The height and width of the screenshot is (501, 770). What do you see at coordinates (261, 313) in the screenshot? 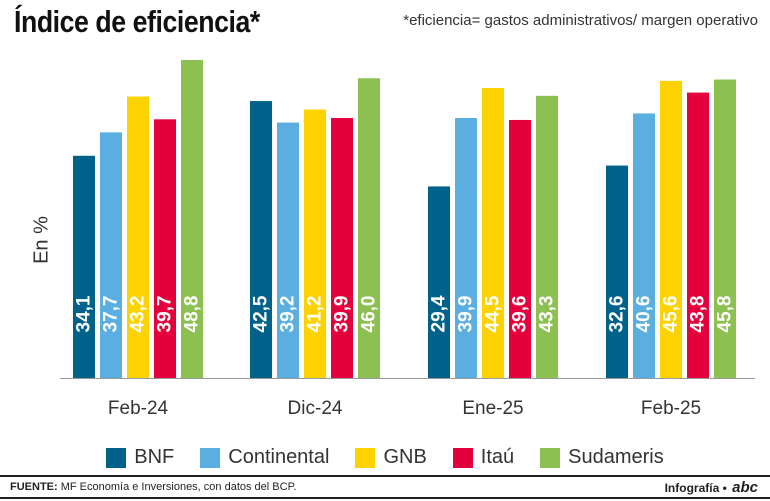
I see `data-label: 42,5` at bounding box center [261, 313].